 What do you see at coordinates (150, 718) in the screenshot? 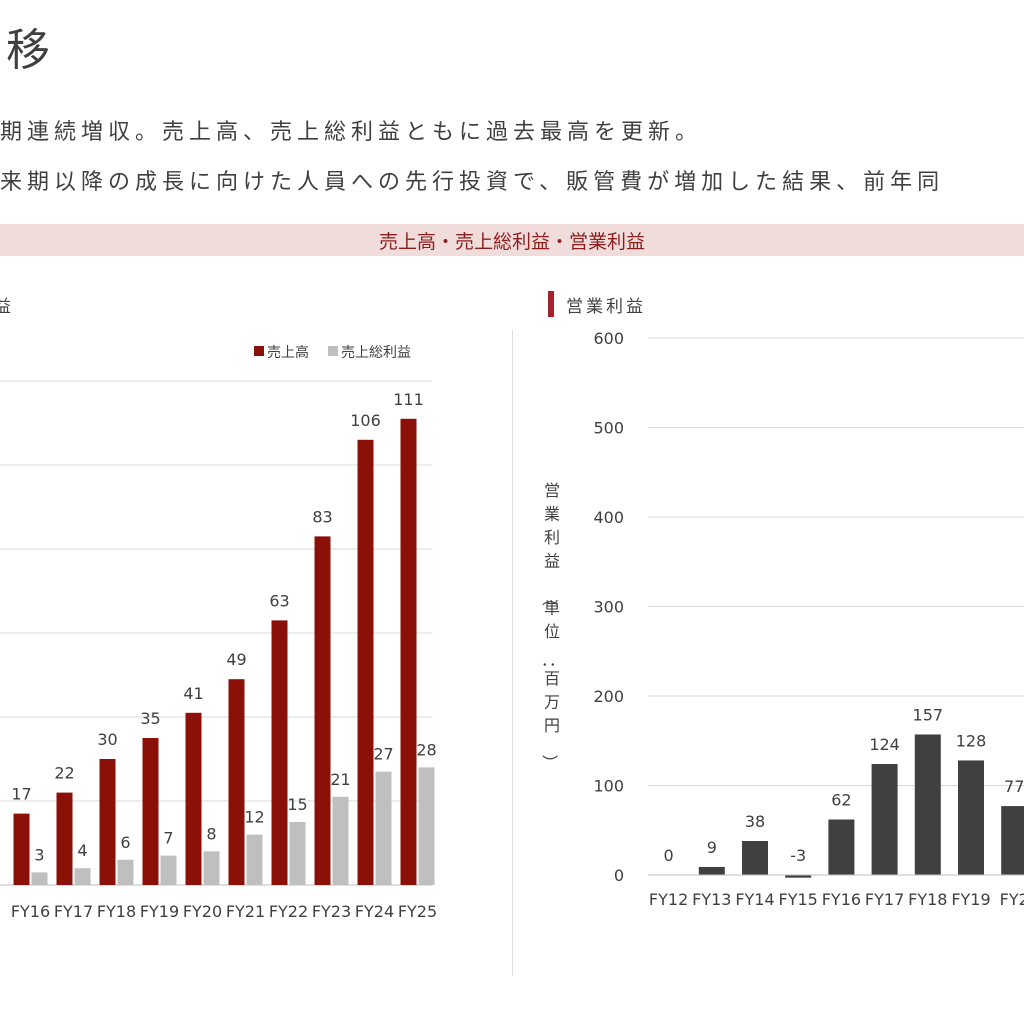
I see `revenue-value-label: 35` at bounding box center [150, 718].